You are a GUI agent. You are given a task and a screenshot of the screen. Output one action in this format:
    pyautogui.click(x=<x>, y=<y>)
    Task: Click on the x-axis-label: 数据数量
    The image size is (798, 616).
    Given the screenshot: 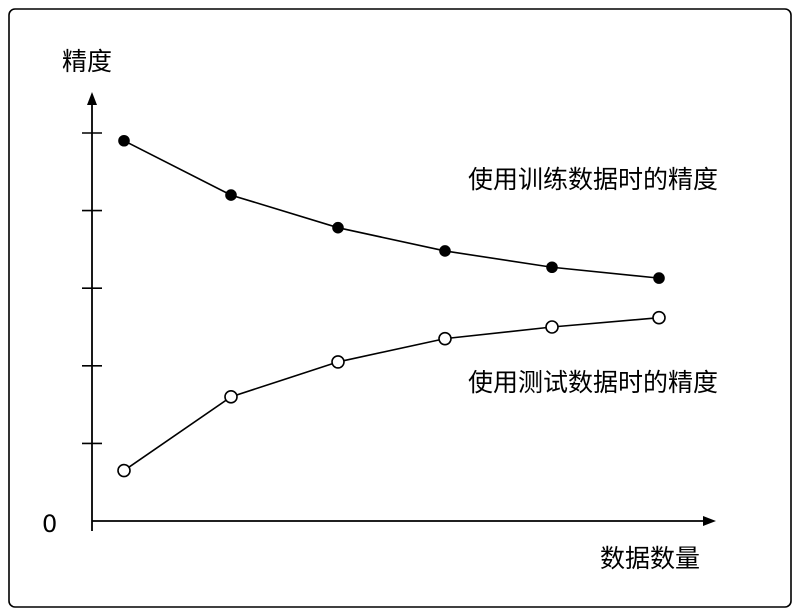 What is the action you would take?
    pyautogui.click(x=650, y=558)
    